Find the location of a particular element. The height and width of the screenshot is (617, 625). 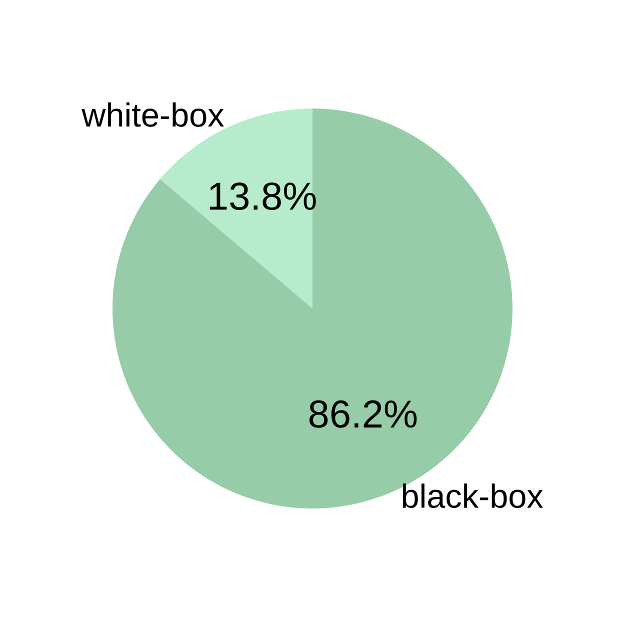

data-label: 13.8% is located at coordinates (263, 196).